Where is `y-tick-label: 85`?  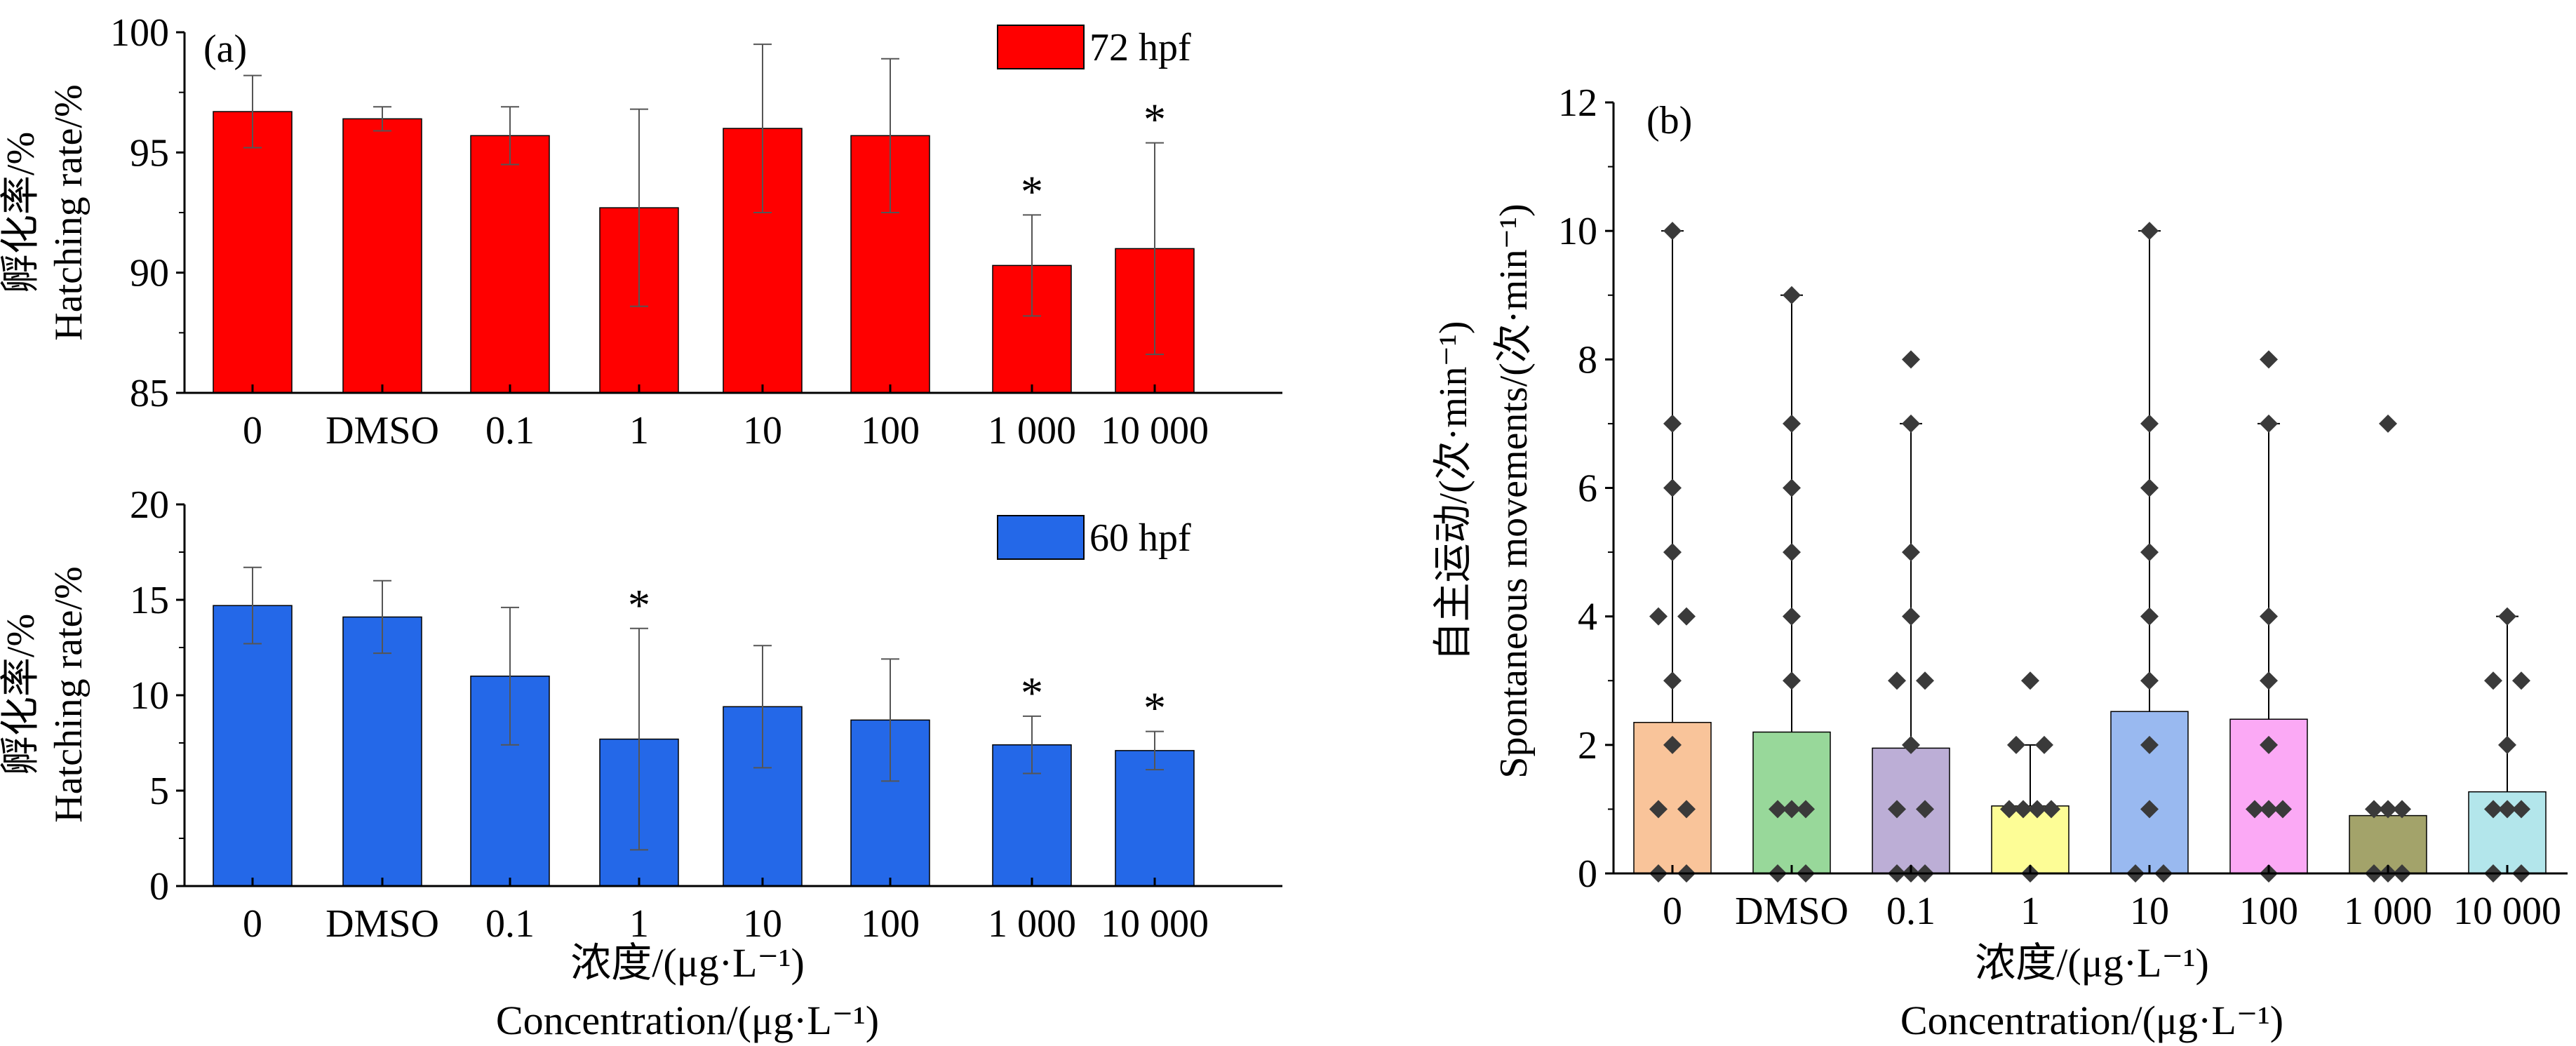 y-tick-label: 85 is located at coordinates (149, 393).